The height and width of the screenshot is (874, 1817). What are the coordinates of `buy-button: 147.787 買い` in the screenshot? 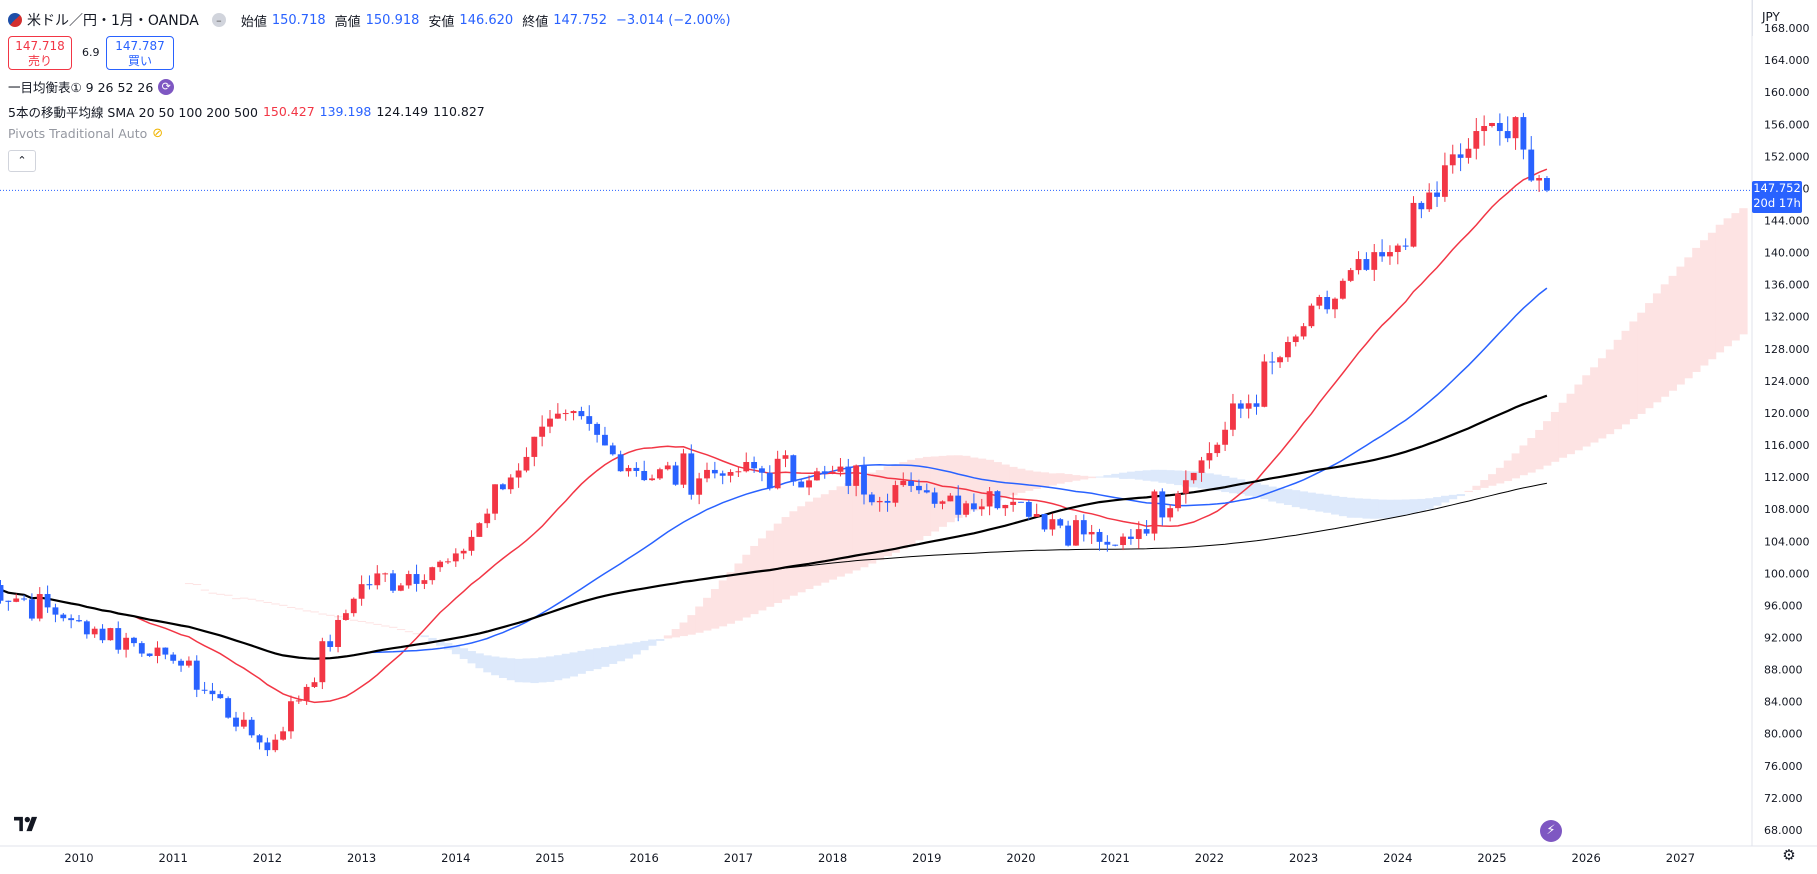 It's located at (140, 53).